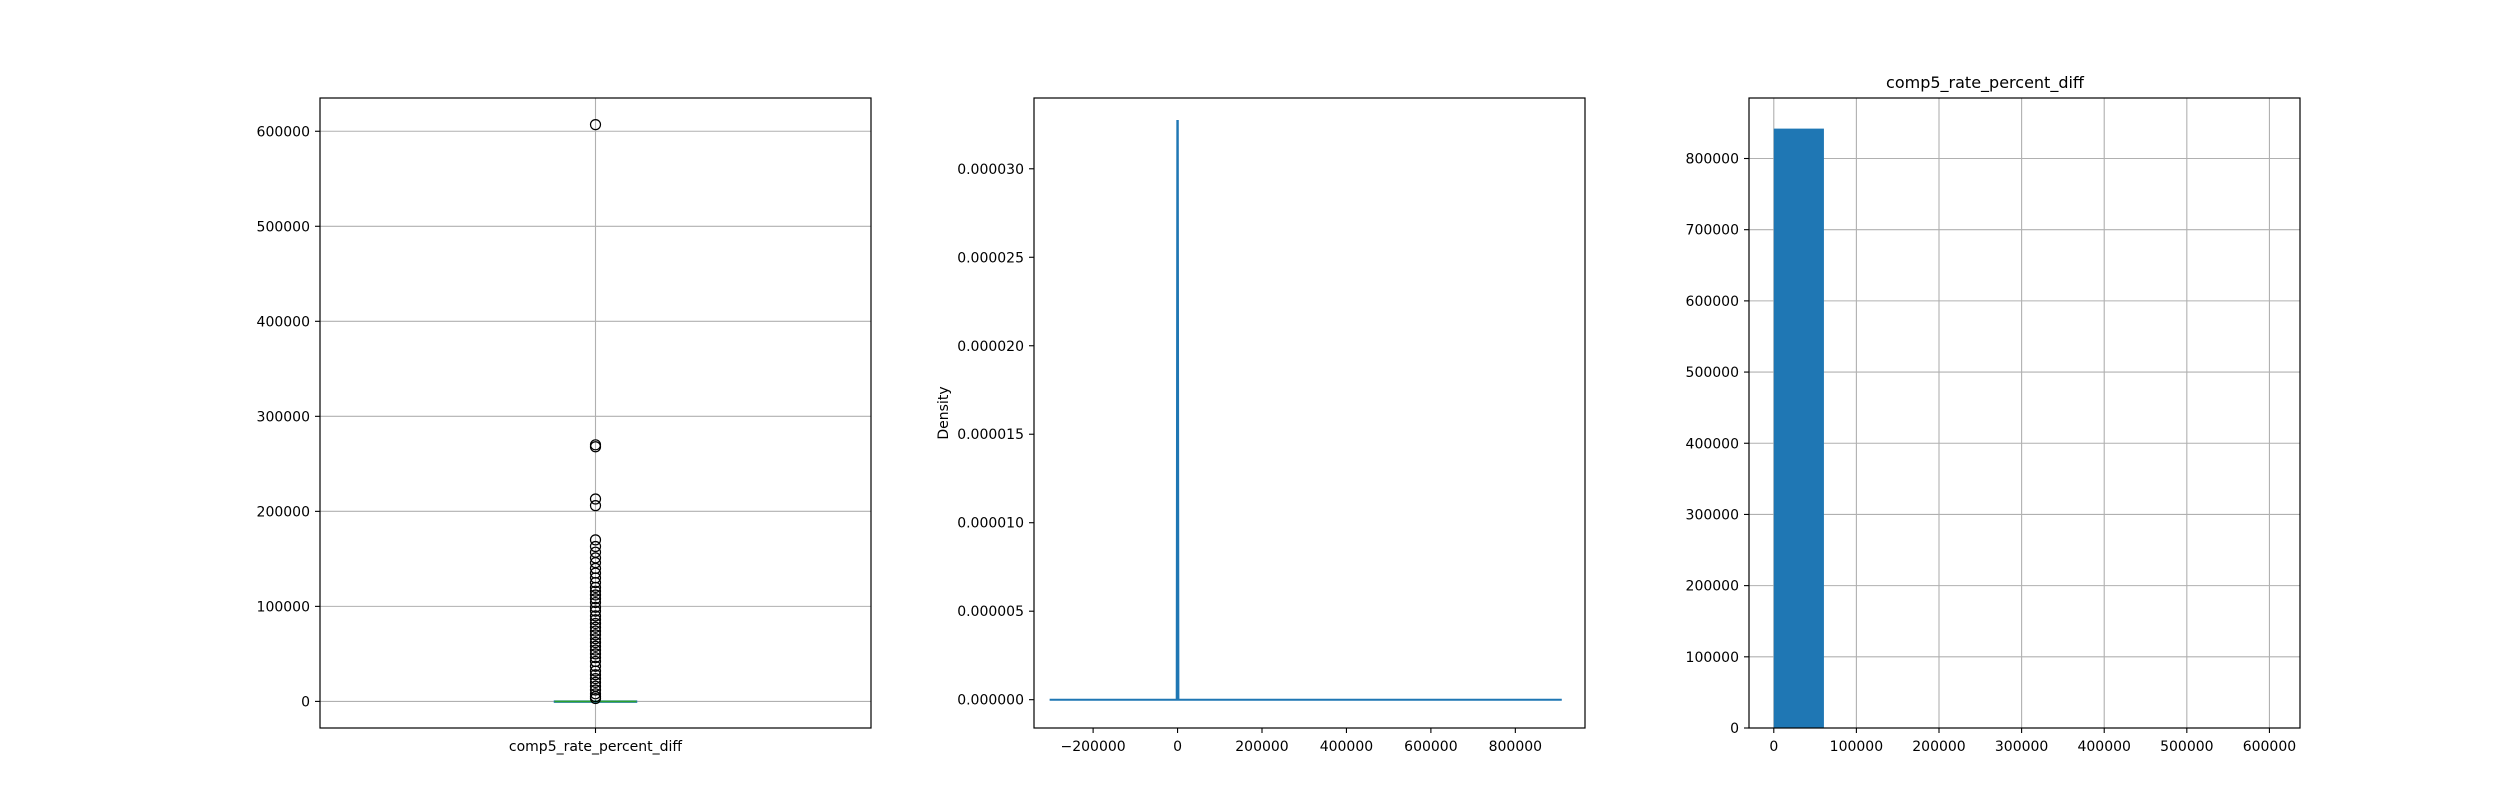 The height and width of the screenshot is (800, 2500). Describe the element at coordinates (990, 524) in the screenshot. I see `y-tick-label: 0.000010` at that location.